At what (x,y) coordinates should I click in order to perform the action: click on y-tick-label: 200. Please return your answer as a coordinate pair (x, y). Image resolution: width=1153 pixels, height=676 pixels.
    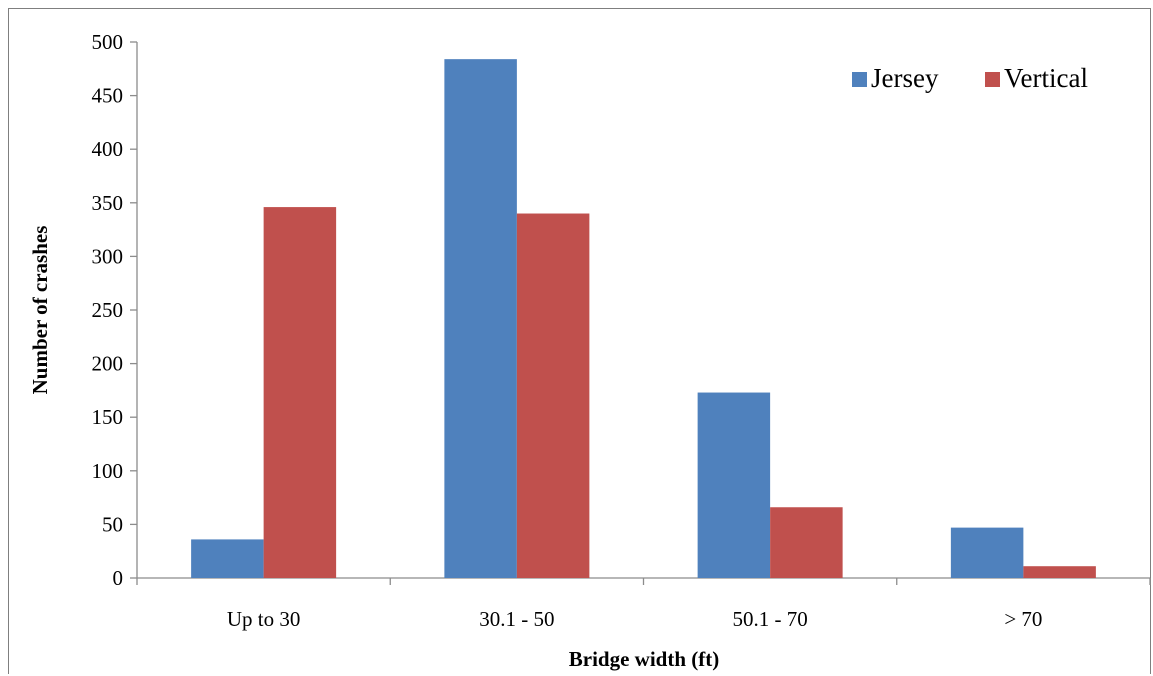
    Looking at the image, I should click on (108, 364).